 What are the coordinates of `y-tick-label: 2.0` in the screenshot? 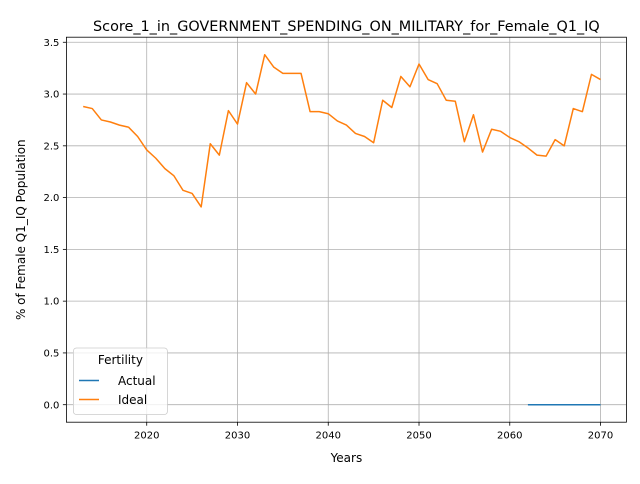 It's located at (51, 198).